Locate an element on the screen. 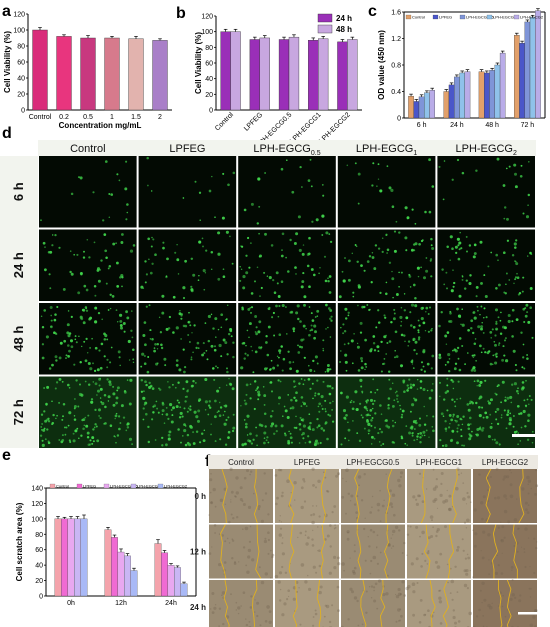 This screenshot has width=550, height=627. y-tick-label: 140 is located at coordinates (37, 489).